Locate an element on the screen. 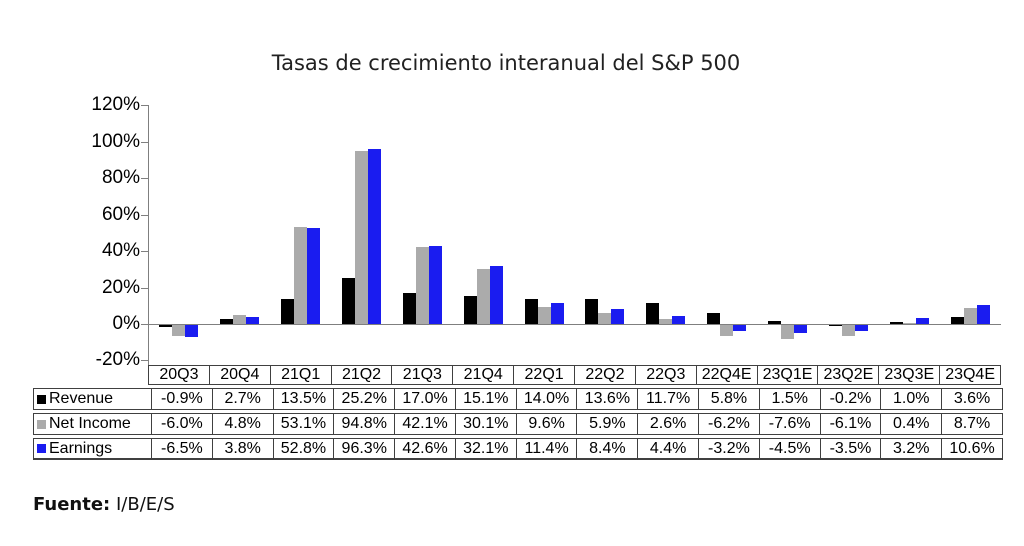 The image size is (1024, 546). table-header-cell: 23Q1E is located at coordinates (787, 375).